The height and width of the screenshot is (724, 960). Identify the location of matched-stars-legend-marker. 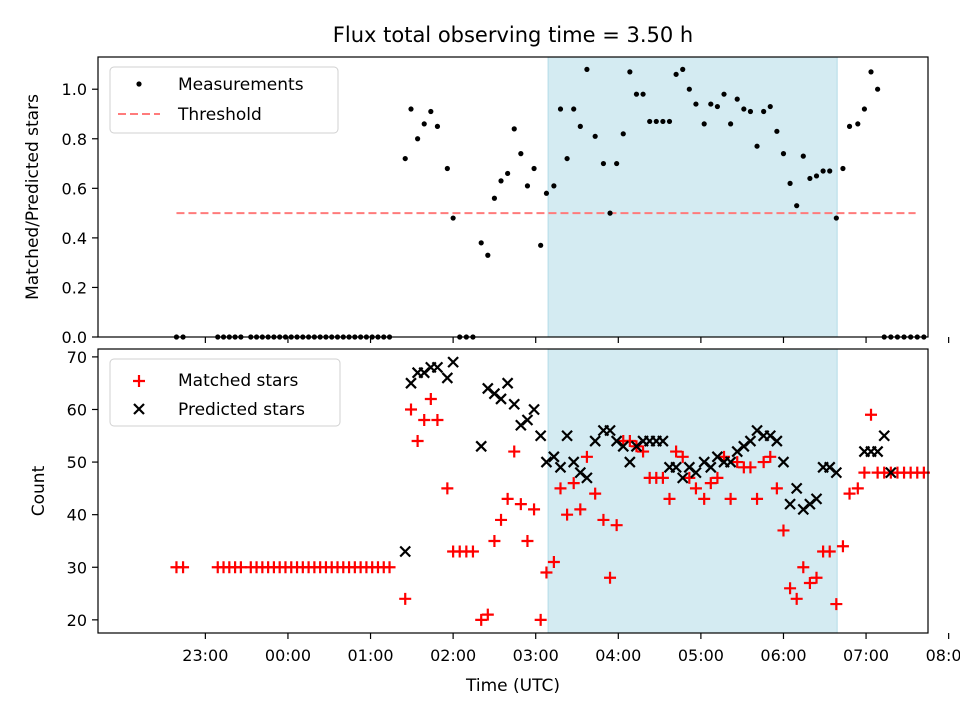
(139, 381).